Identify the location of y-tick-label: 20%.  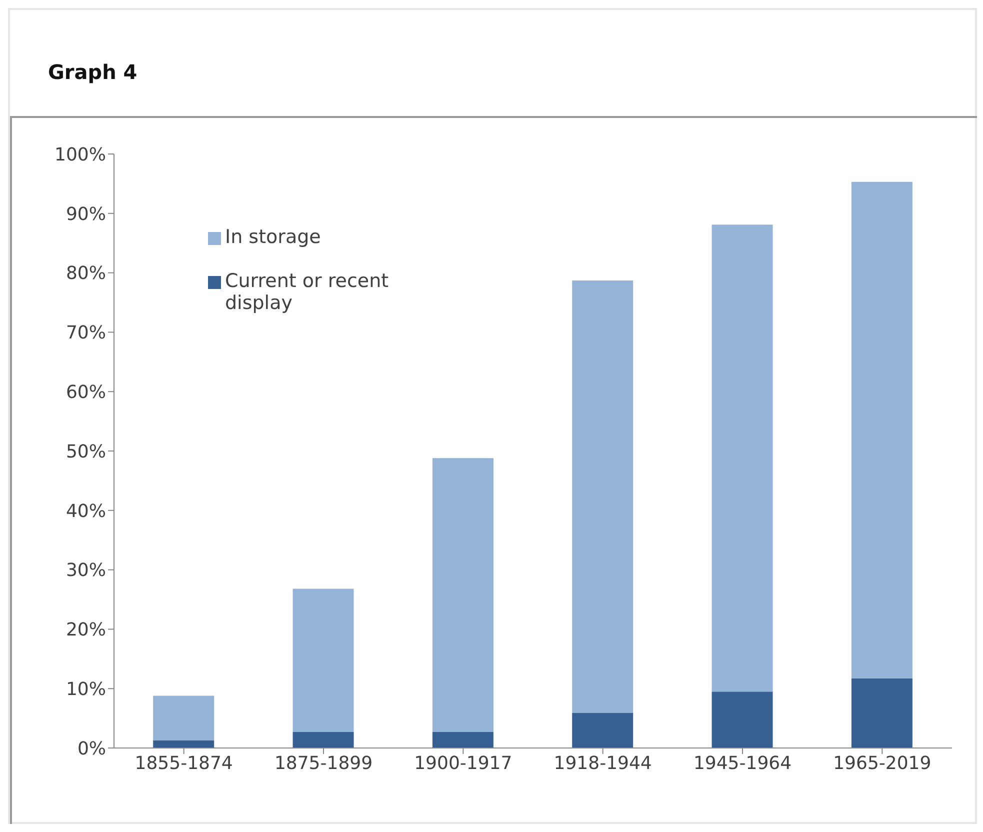
(86, 630).